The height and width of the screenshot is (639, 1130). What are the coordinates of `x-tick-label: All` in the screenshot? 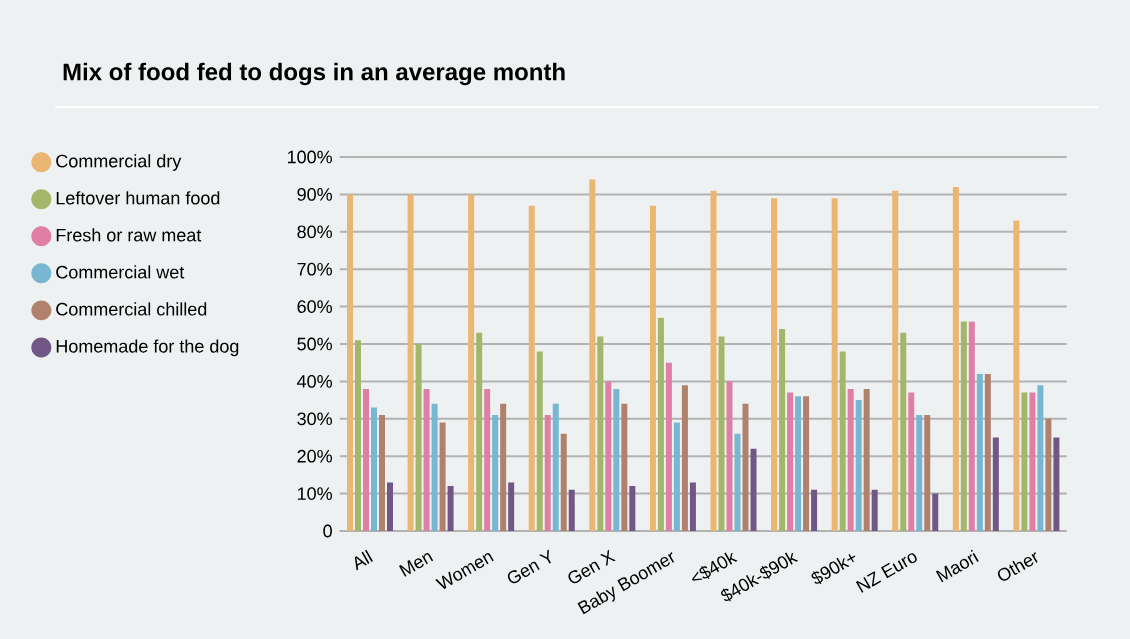 It's located at (363, 560).